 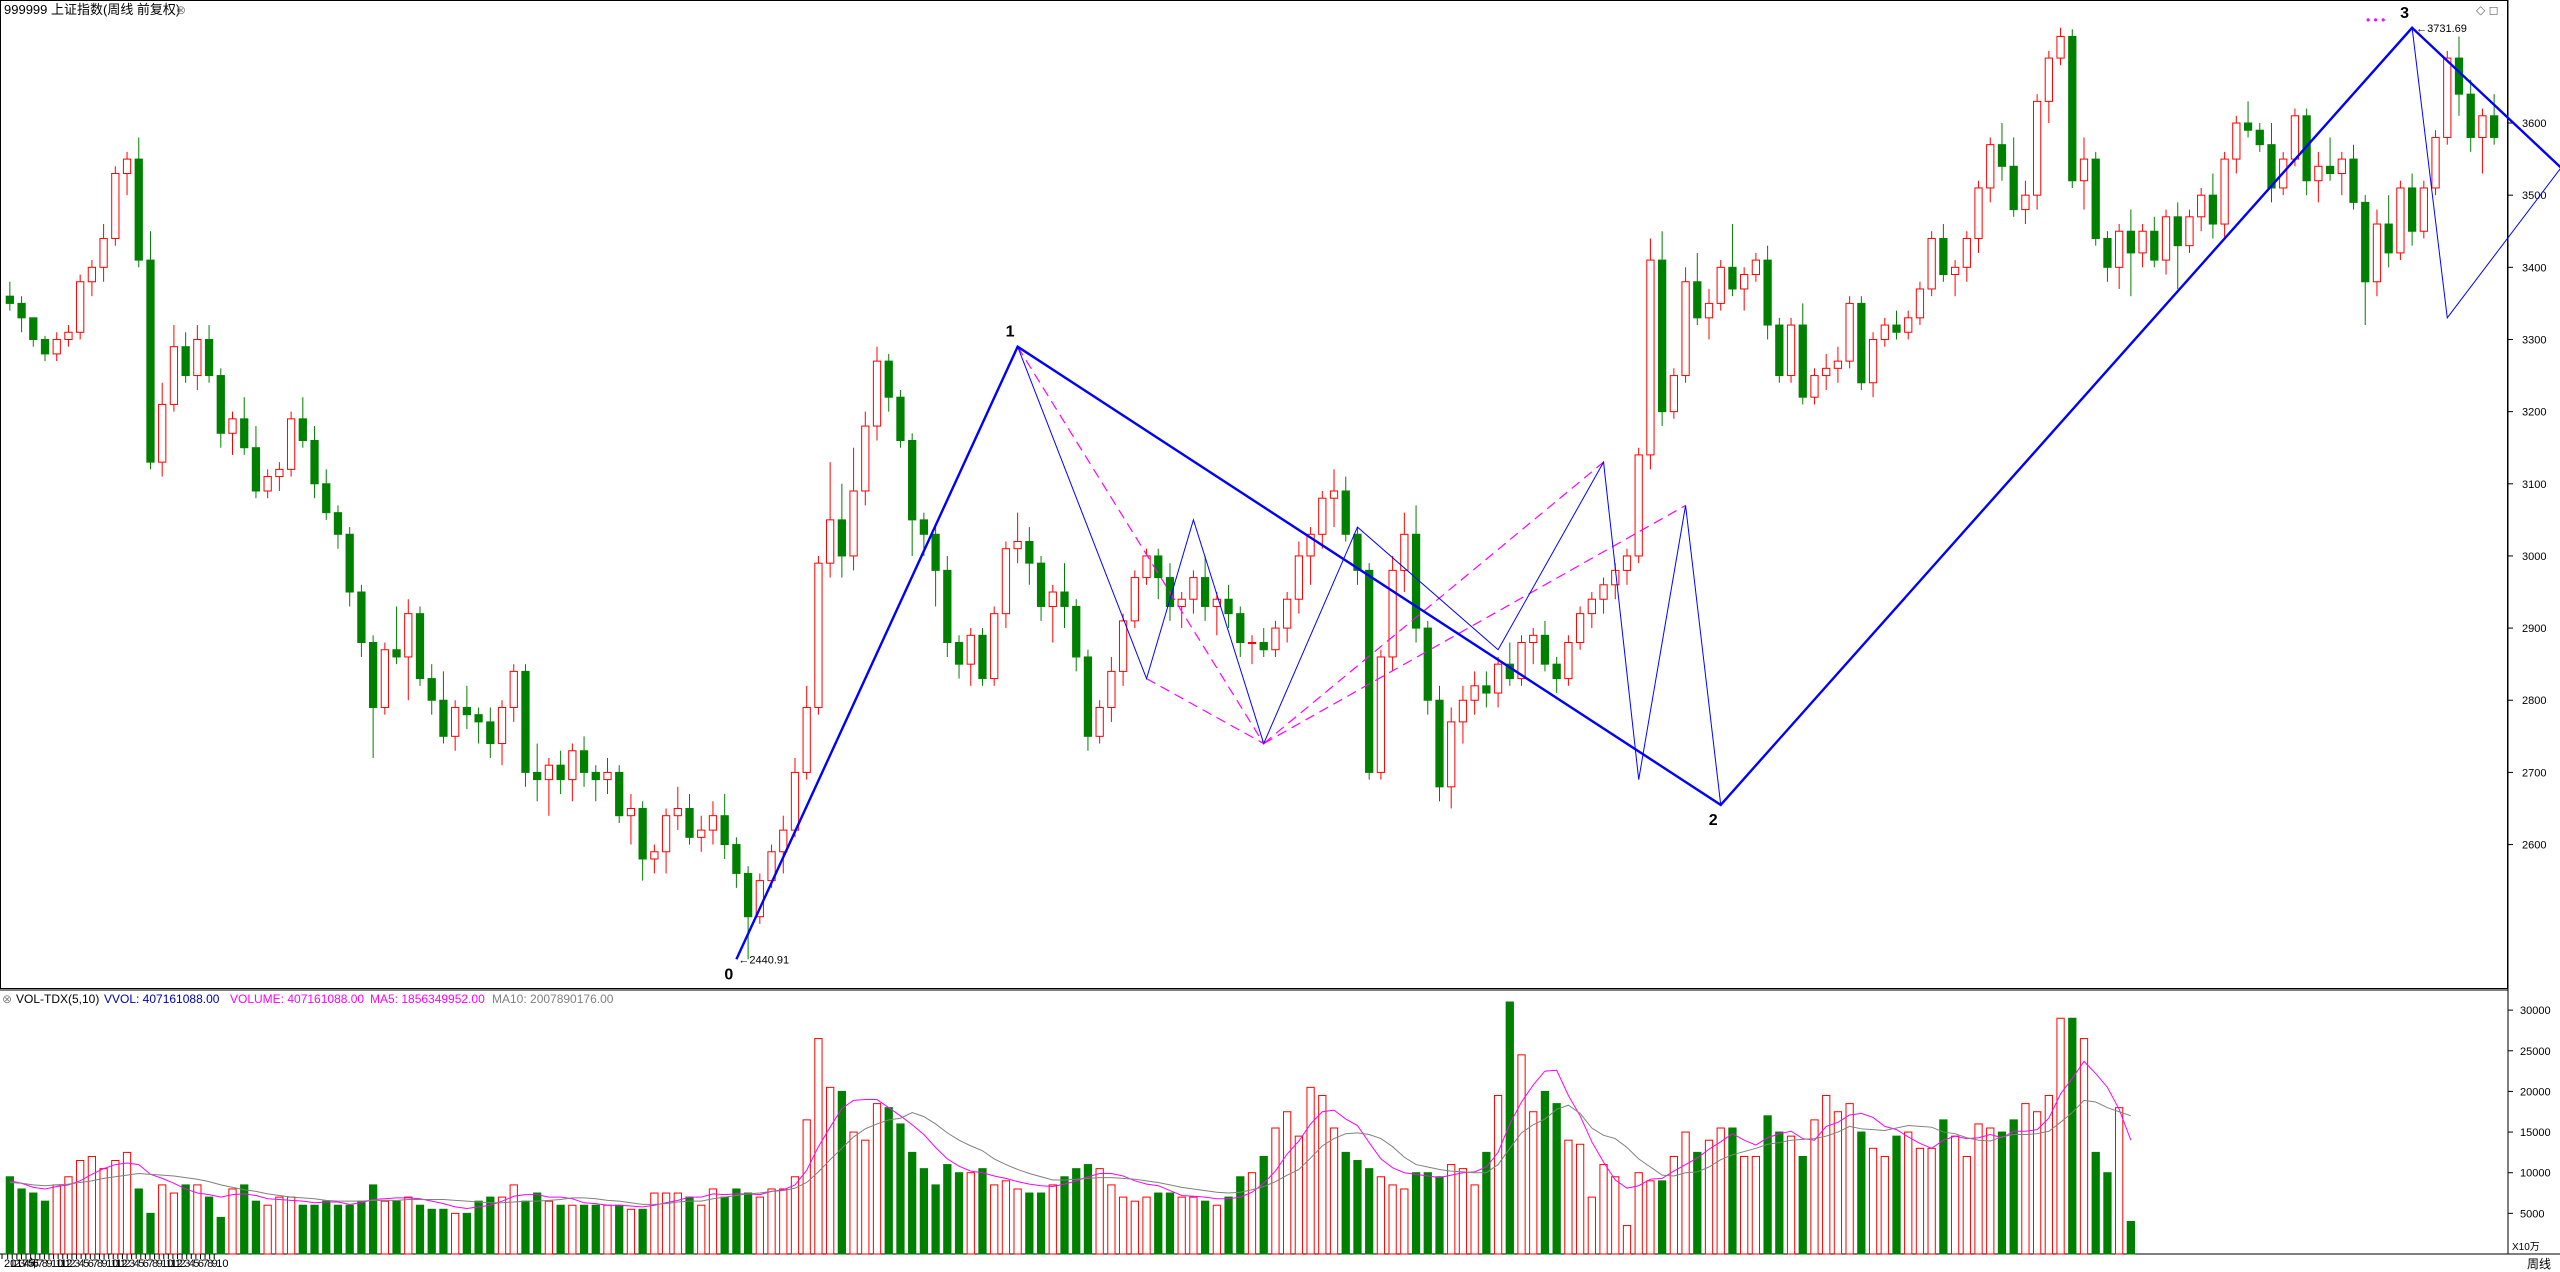 What do you see at coordinates (17, 1264) in the screenshot?
I see `time-tick-label: 2` at bounding box center [17, 1264].